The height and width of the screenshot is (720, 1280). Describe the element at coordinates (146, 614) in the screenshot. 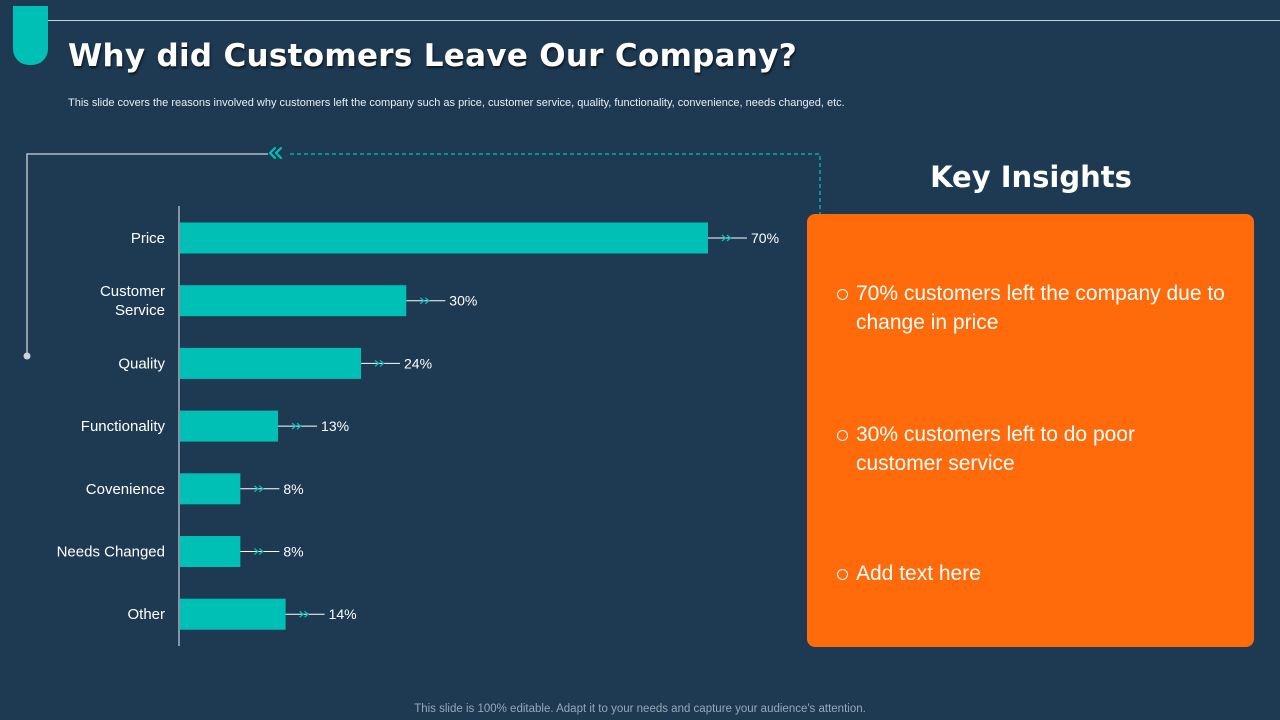

I see `category-label-other: Other` at that location.